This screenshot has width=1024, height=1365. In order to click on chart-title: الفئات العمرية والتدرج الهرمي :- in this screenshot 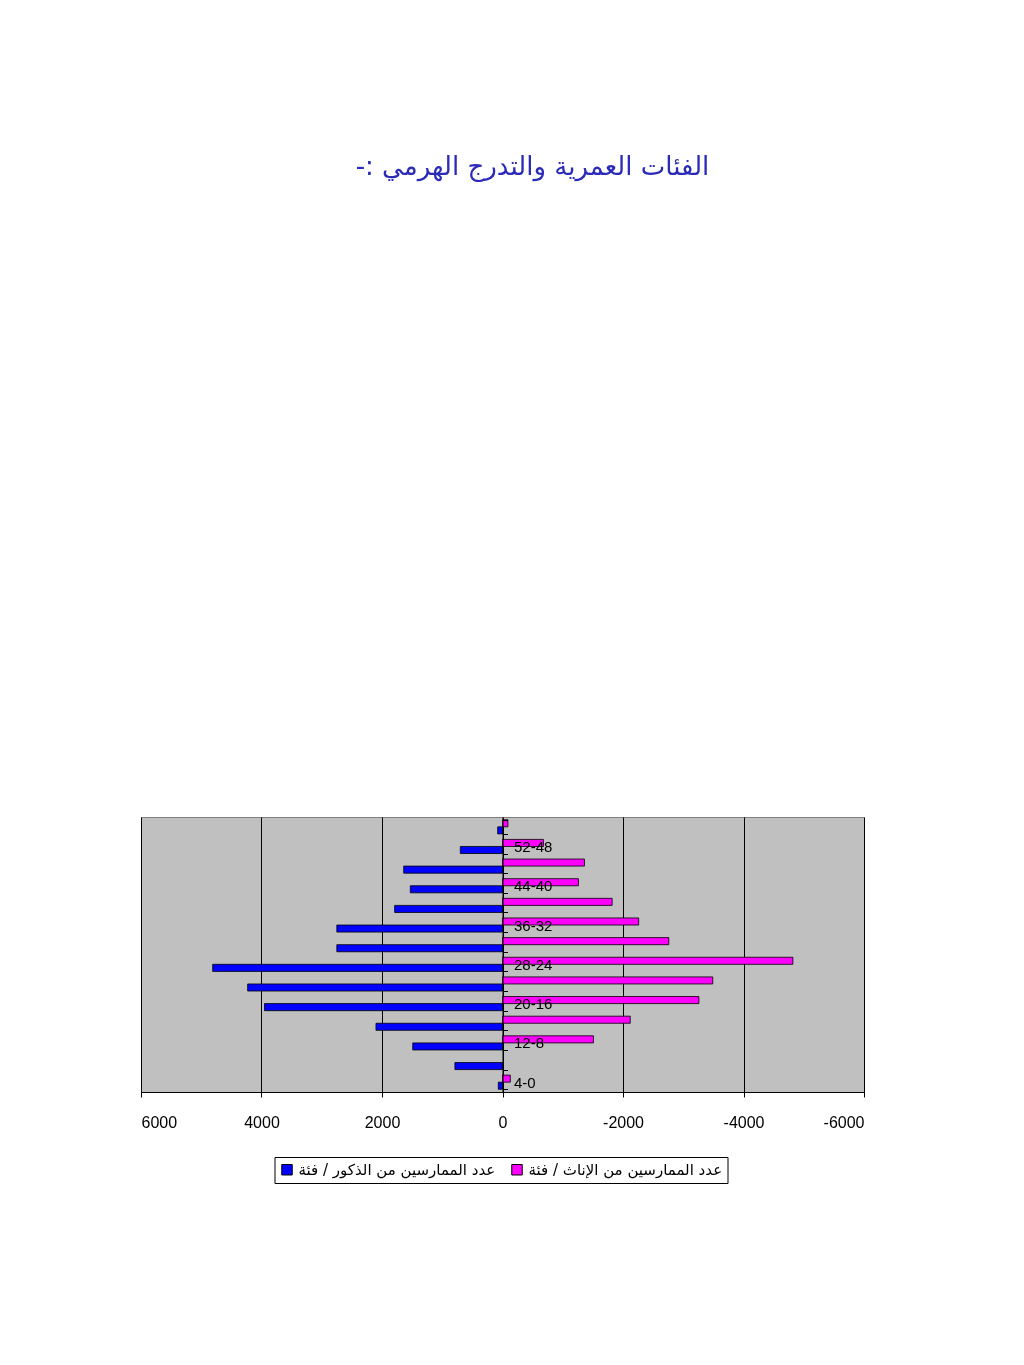, I will do `click(532, 166)`.